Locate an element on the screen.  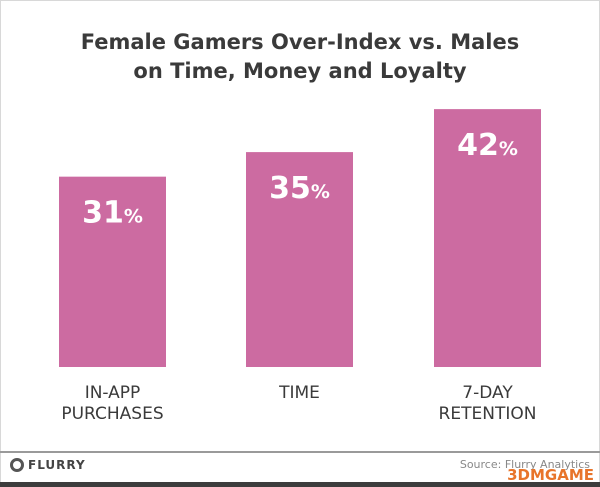
title-line-1: Female Gamers Over-Index vs. Males is located at coordinates (300, 42).